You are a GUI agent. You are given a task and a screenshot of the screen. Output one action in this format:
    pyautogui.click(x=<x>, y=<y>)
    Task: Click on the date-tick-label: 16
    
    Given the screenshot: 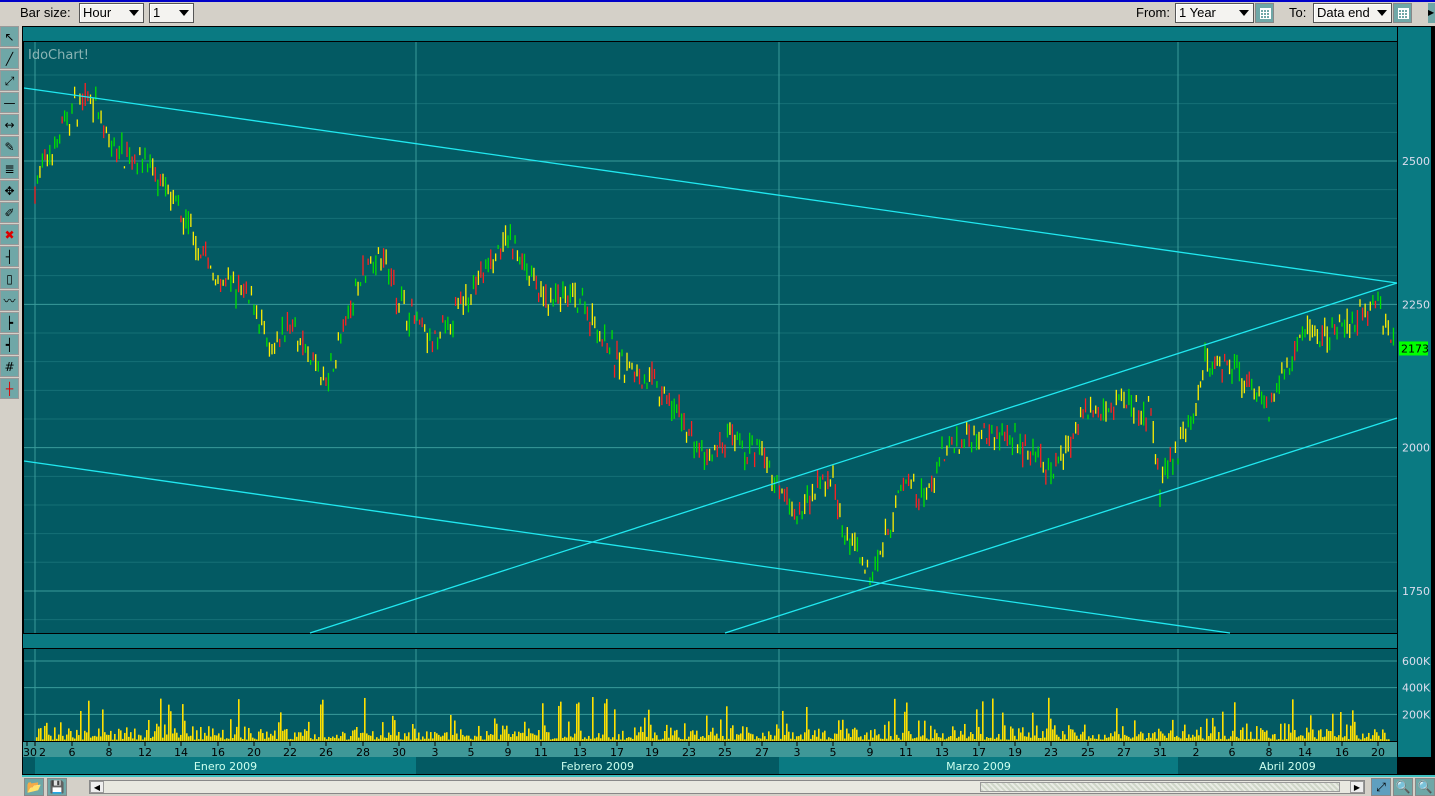 What is the action you would take?
    pyautogui.click(x=1342, y=752)
    